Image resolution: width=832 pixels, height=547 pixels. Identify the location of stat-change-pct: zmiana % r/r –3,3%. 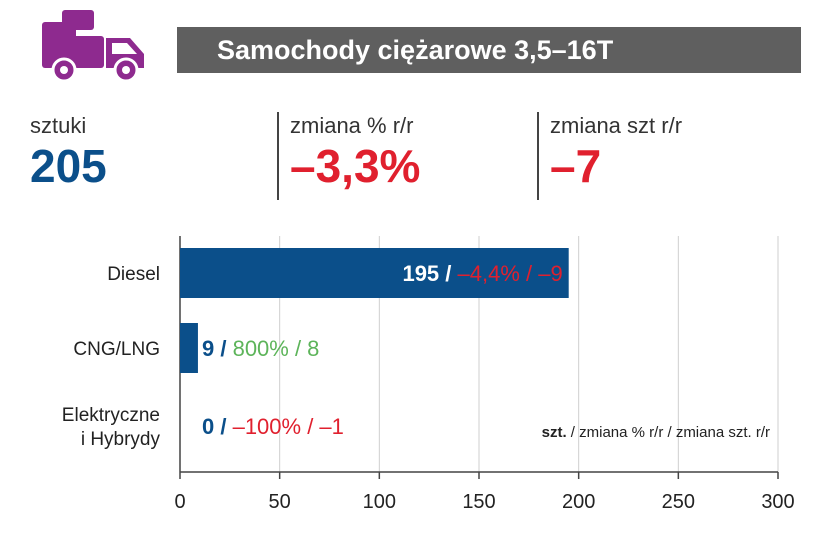
(355, 152).